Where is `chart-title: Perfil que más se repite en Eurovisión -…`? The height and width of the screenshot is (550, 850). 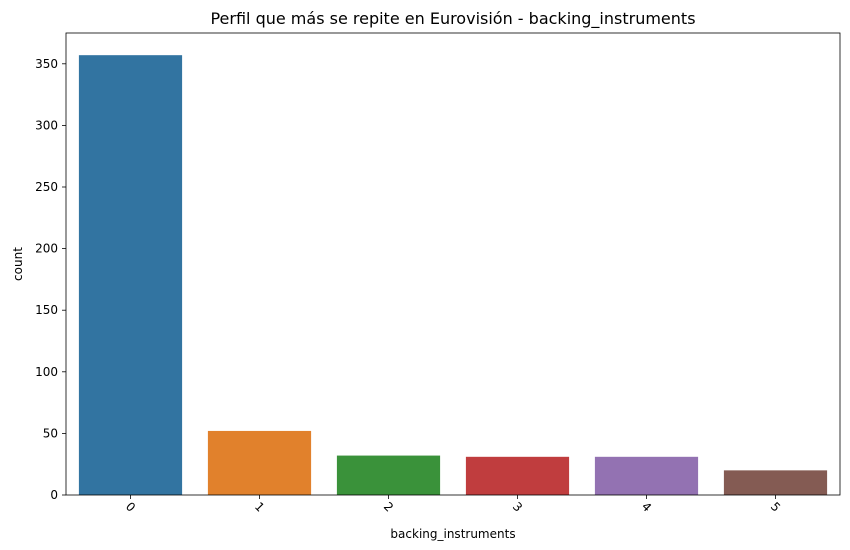 chart-title: Perfil que más se repite en Eurovisión -… is located at coordinates (452, 19).